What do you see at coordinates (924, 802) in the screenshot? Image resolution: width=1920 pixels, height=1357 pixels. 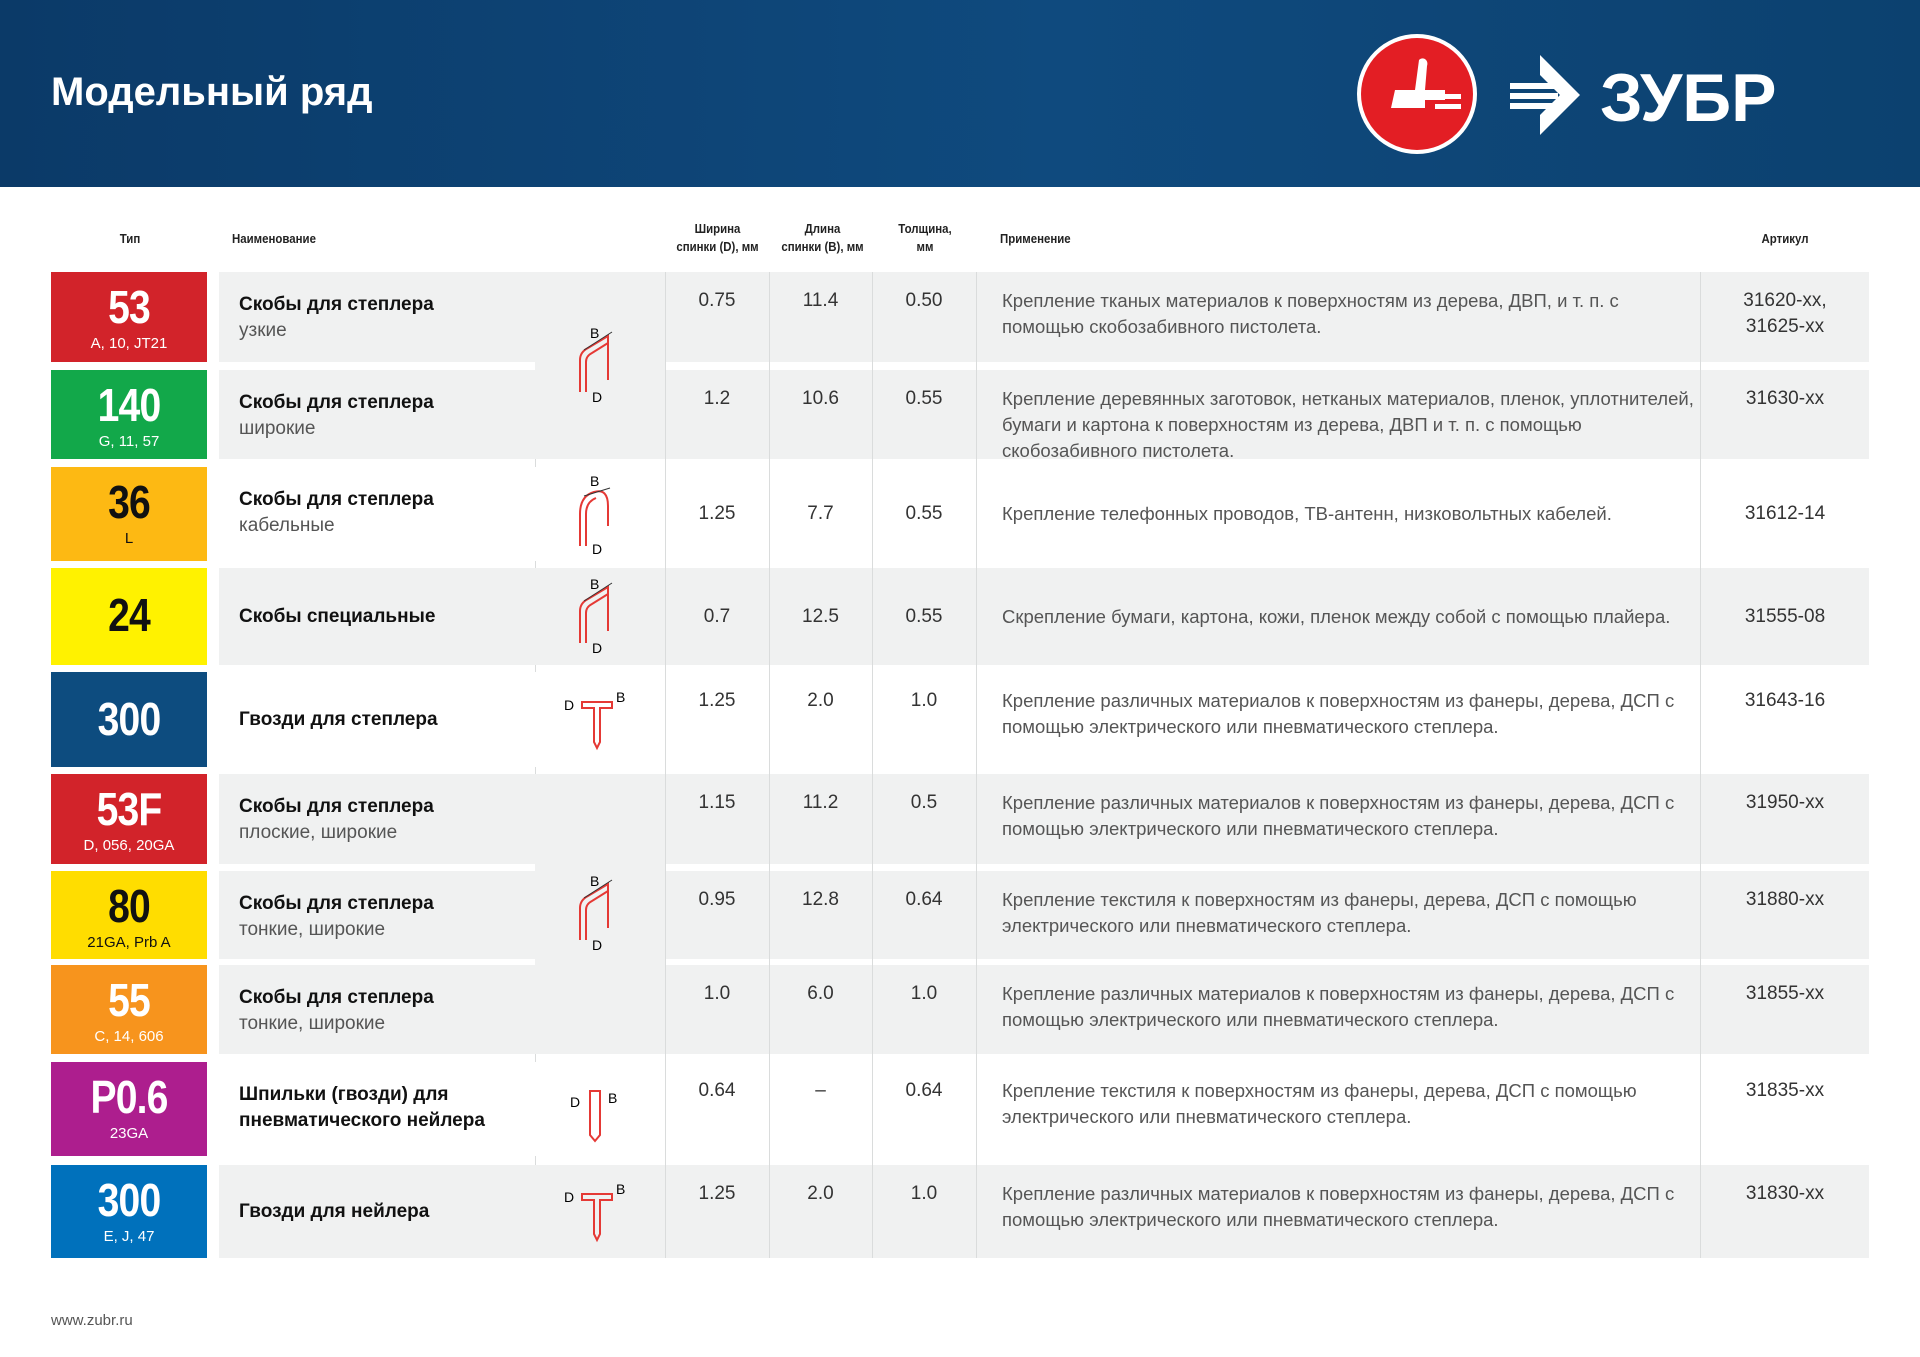 I see `thickness: 0.5` at bounding box center [924, 802].